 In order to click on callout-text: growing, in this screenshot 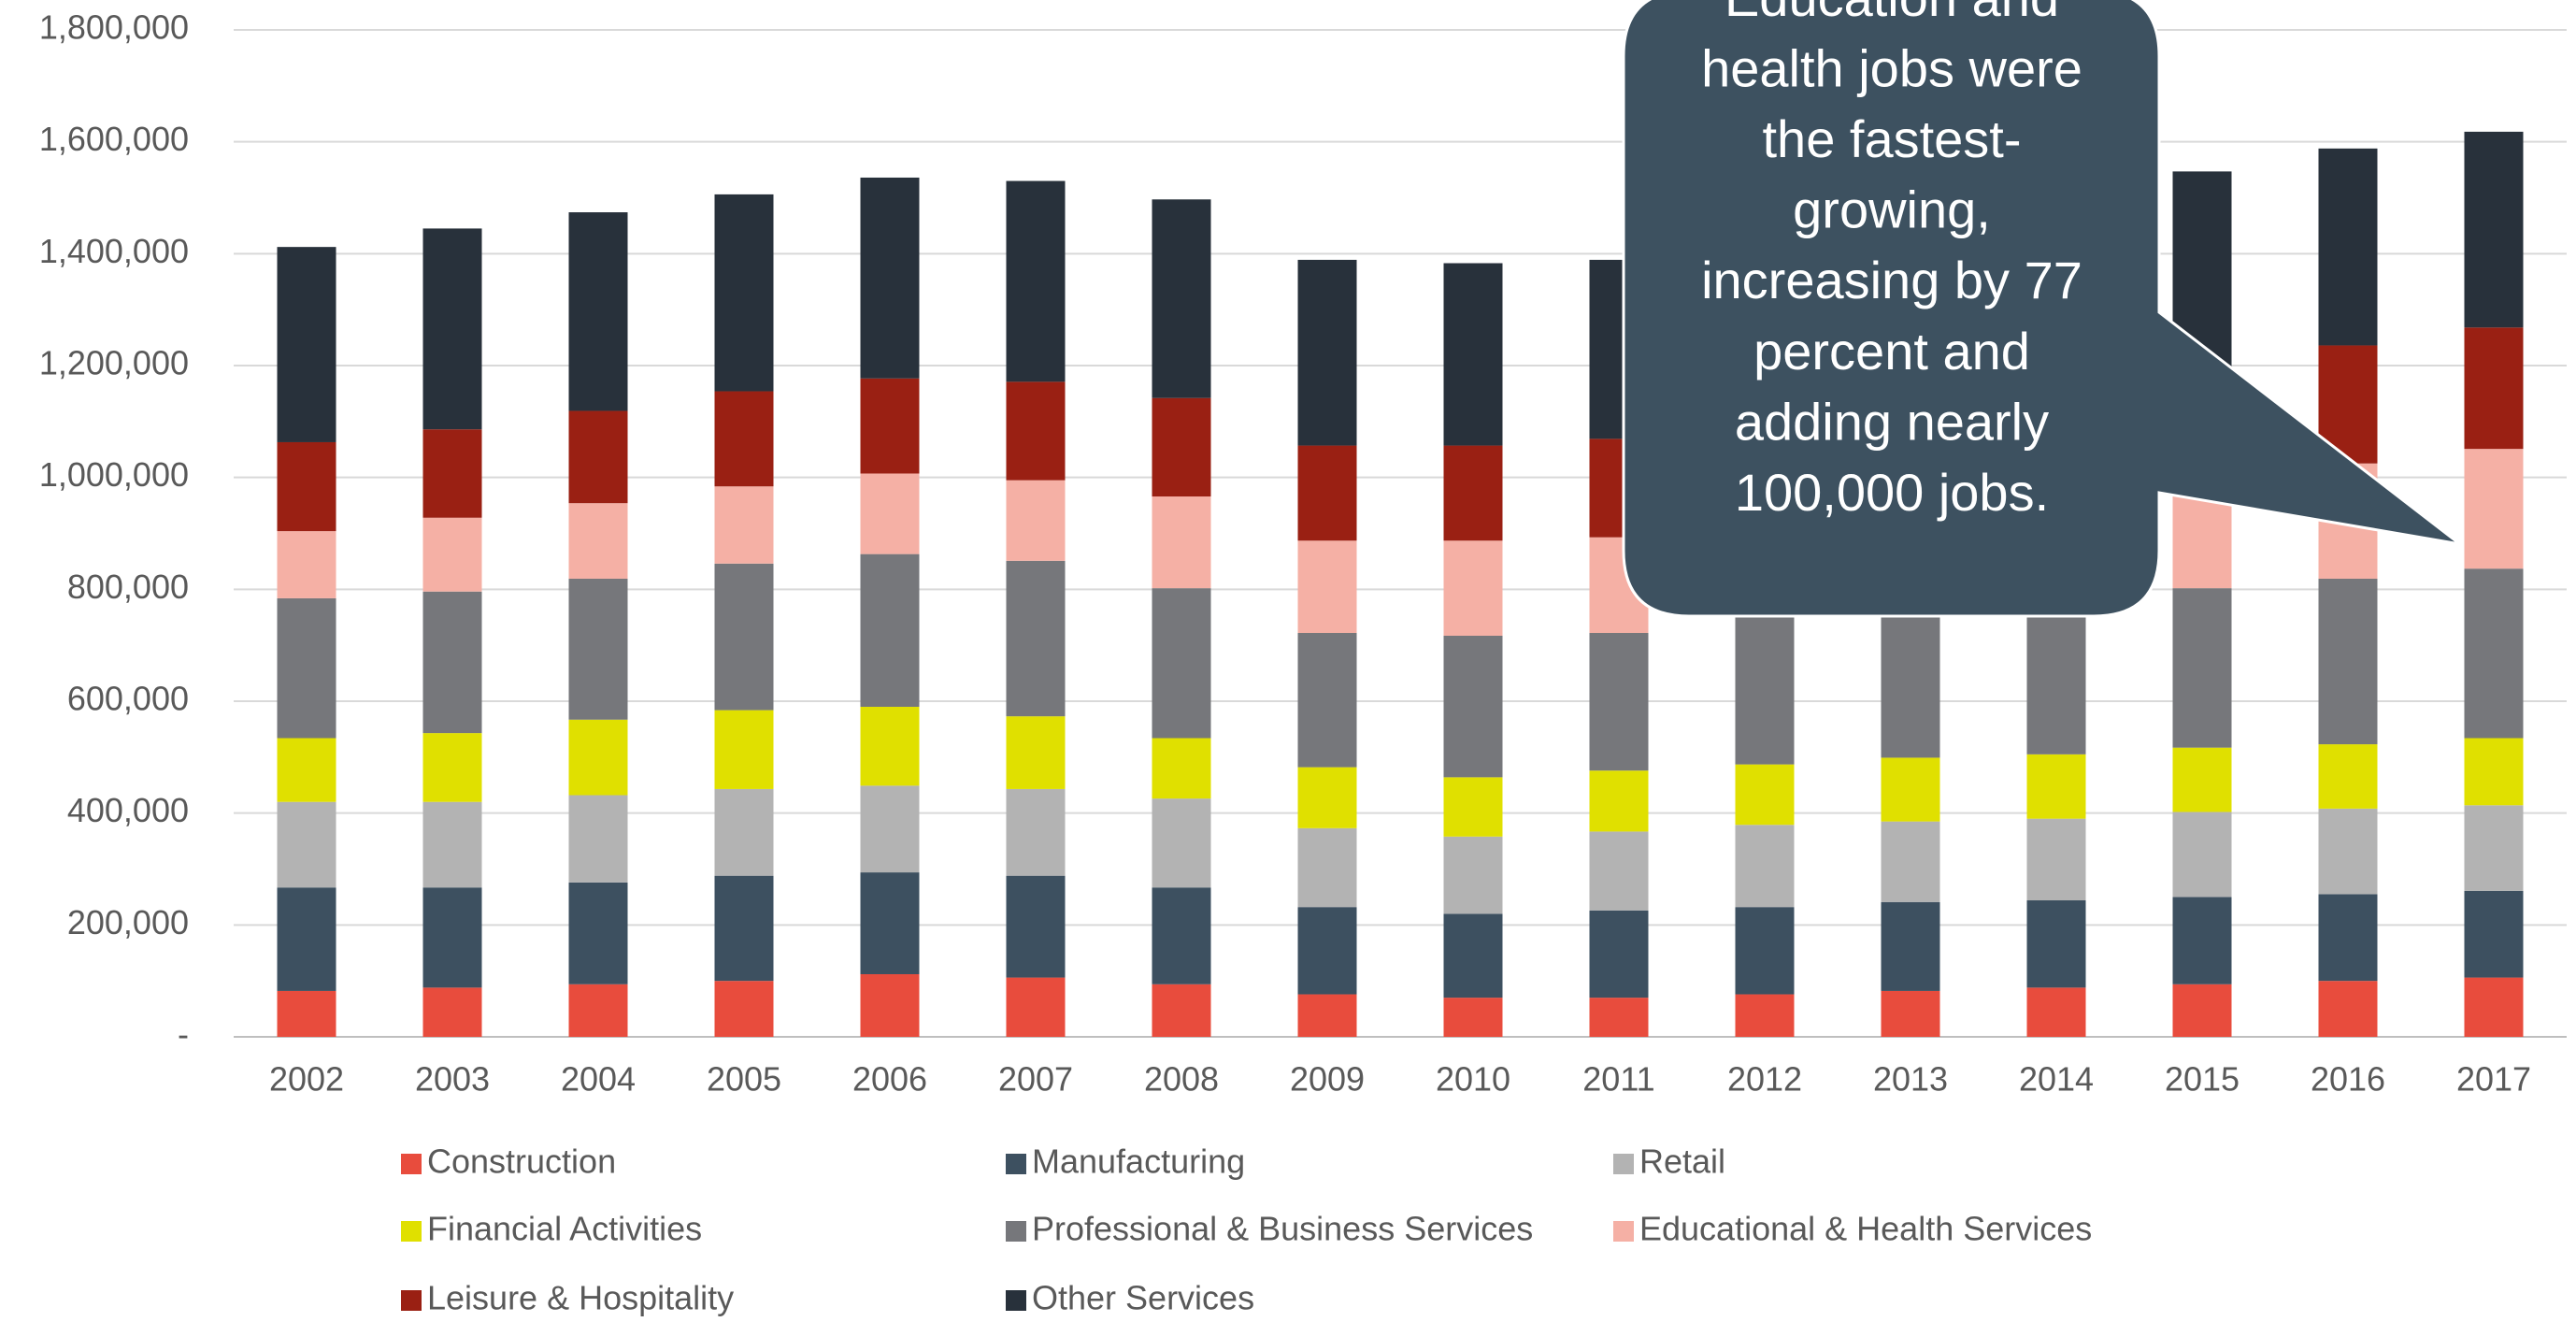, I will do `click(1892, 209)`.